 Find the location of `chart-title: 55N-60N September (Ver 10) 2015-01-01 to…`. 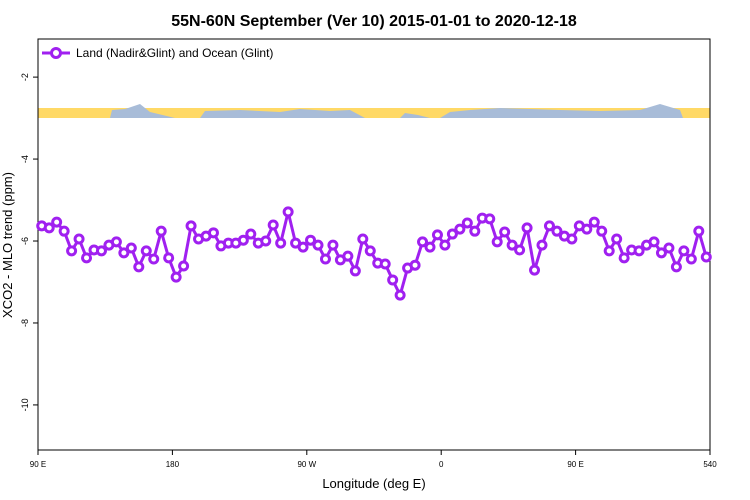

chart-title: 55N-60N September (Ver 10) 2015-01-01 to… is located at coordinates (374, 21).